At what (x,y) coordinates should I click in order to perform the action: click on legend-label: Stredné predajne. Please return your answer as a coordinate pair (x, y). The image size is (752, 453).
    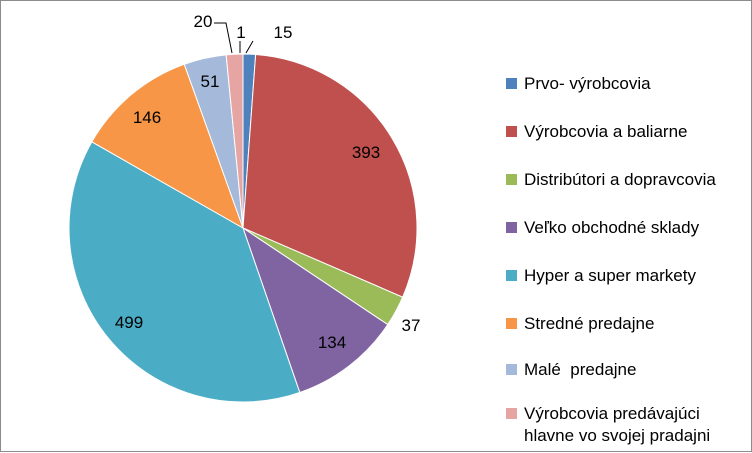
    Looking at the image, I should click on (589, 323).